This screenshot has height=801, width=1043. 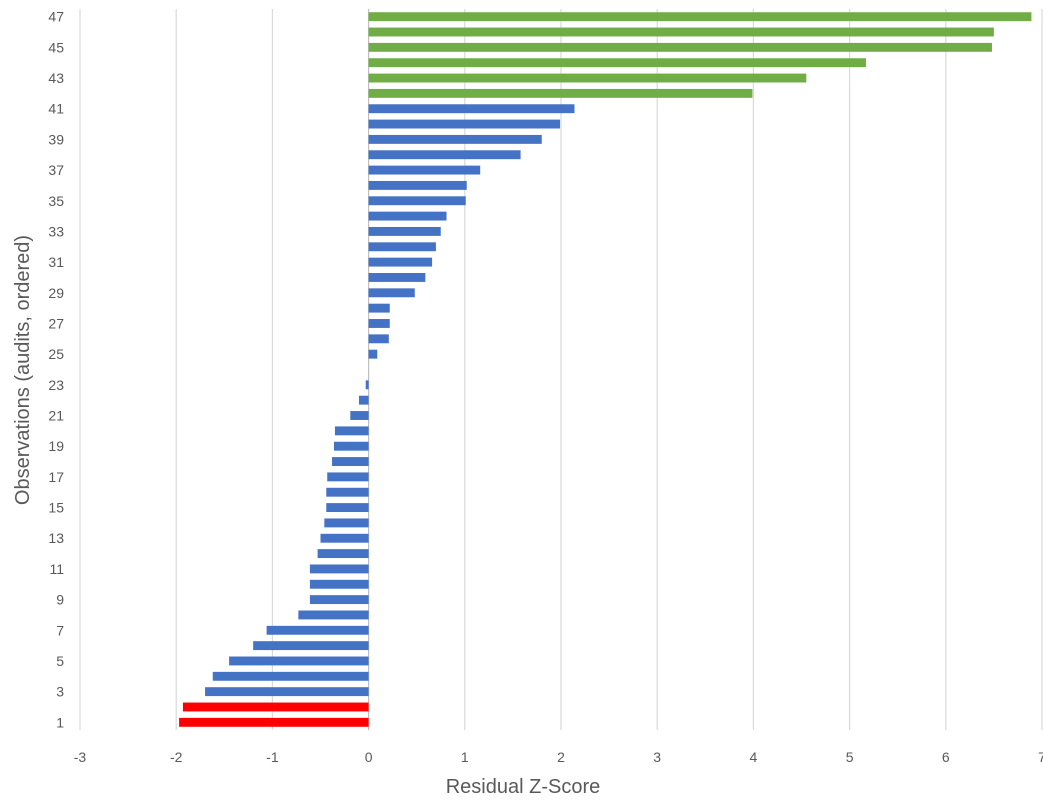 What do you see at coordinates (850, 757) in the screenshot?
I see `x-tick-label: 5` at bounding box center [850, 757].